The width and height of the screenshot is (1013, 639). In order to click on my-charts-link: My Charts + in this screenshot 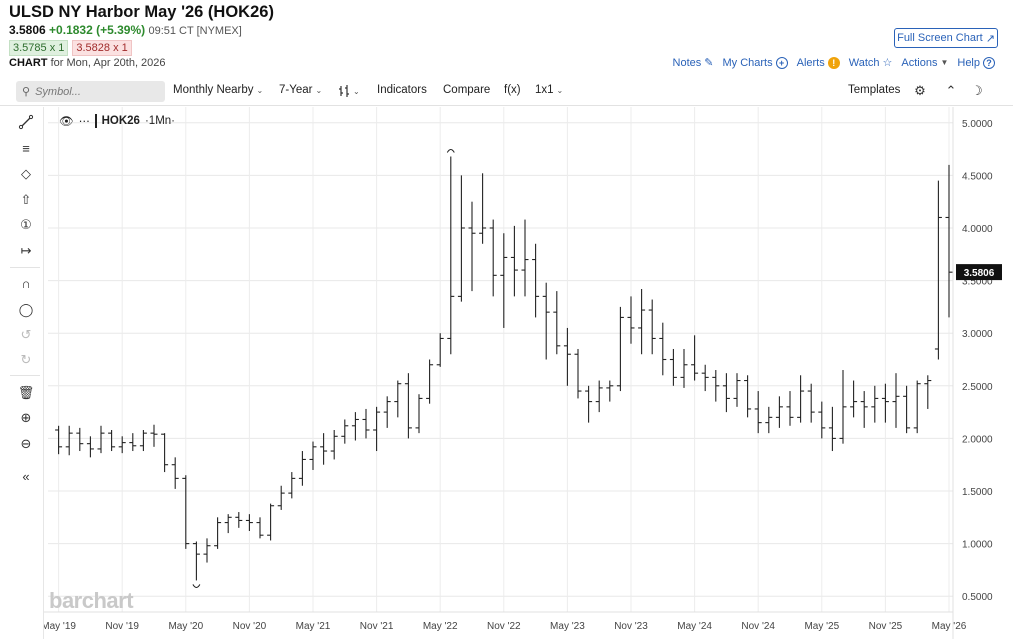, I will do `click(755, 62)`.